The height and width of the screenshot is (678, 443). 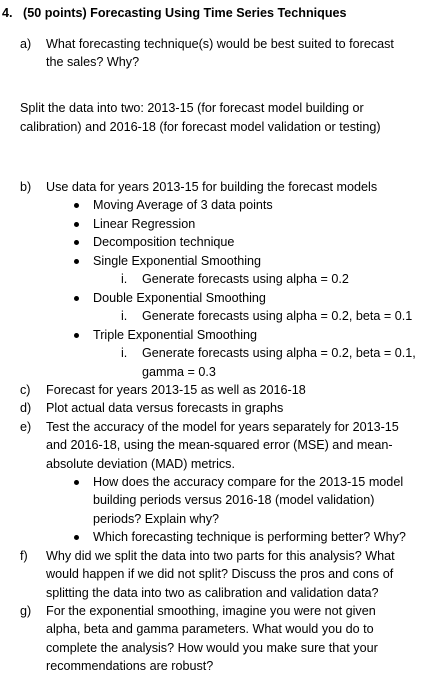 I want to click on part-c-marker: c), so click(x=25, y=390).